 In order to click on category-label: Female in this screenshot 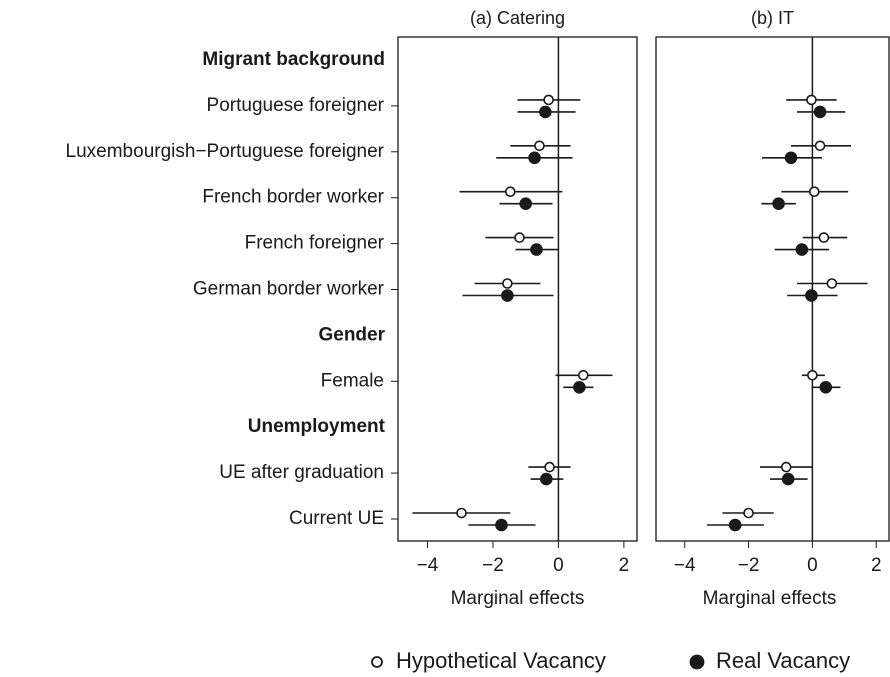, I will do `click(352, 380)`.